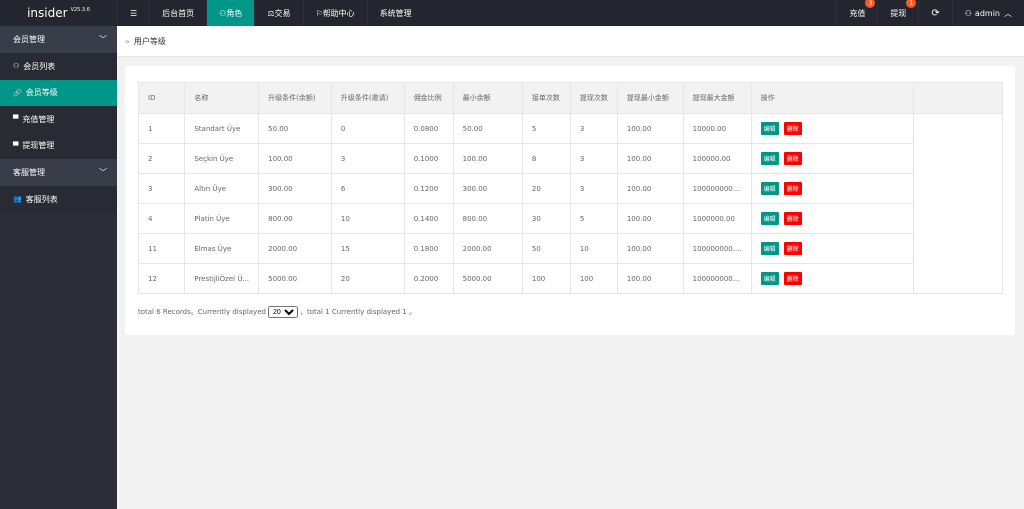 This screenshot has width=1024, height=509. Describe the element at coordinates (58, 172) in the screenshot. I see `sidebar-group: 客服管理 ﹀` at that location.